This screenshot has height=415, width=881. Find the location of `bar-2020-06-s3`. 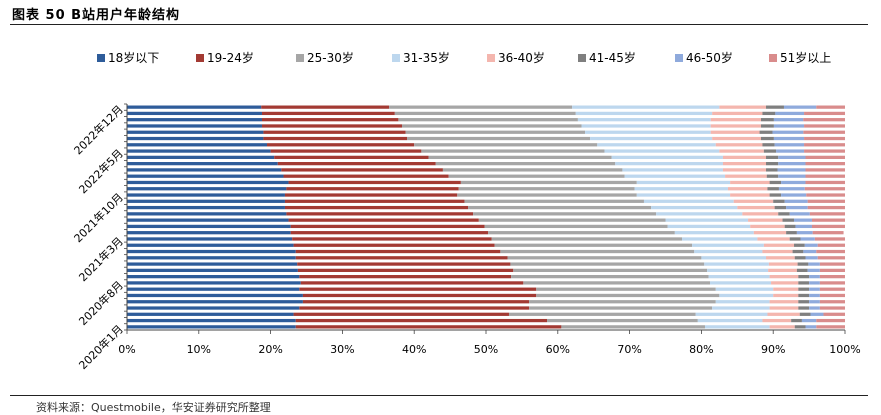

bar-2020-06-s3 is located at coordinates (628, 295).